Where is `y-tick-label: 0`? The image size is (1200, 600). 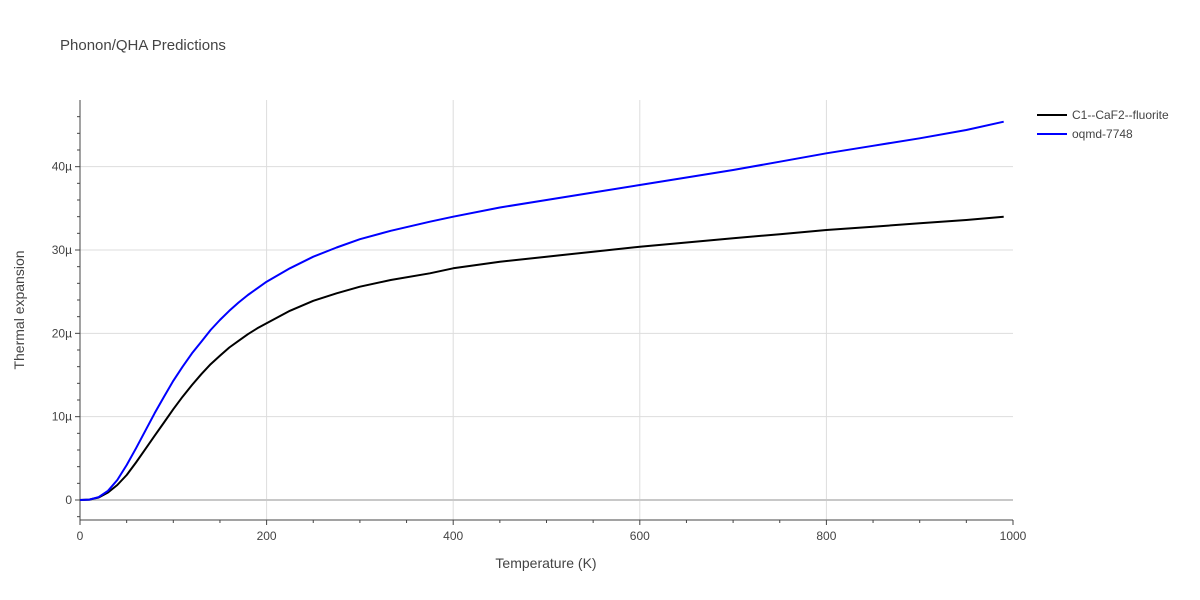 y-tick-label: 0 is located at coordinates (68, 500).